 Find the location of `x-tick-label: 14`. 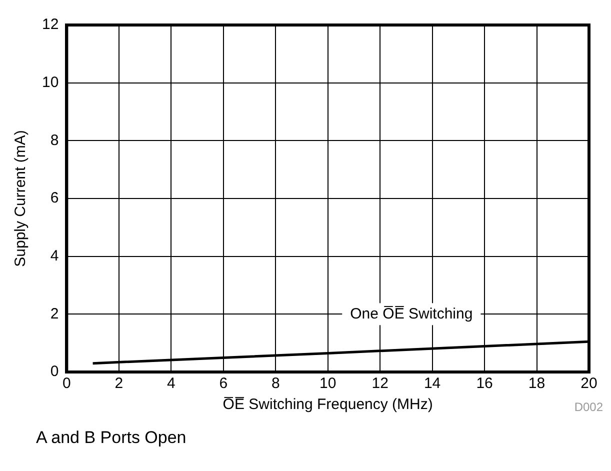

x-tick-label: 14 is located at coordinates (432, 383).